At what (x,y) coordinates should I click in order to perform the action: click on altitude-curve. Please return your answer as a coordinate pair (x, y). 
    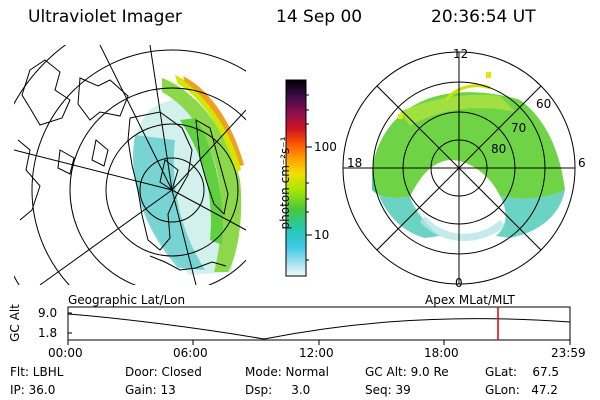
    Looking at the image, I should click on (319, 326).